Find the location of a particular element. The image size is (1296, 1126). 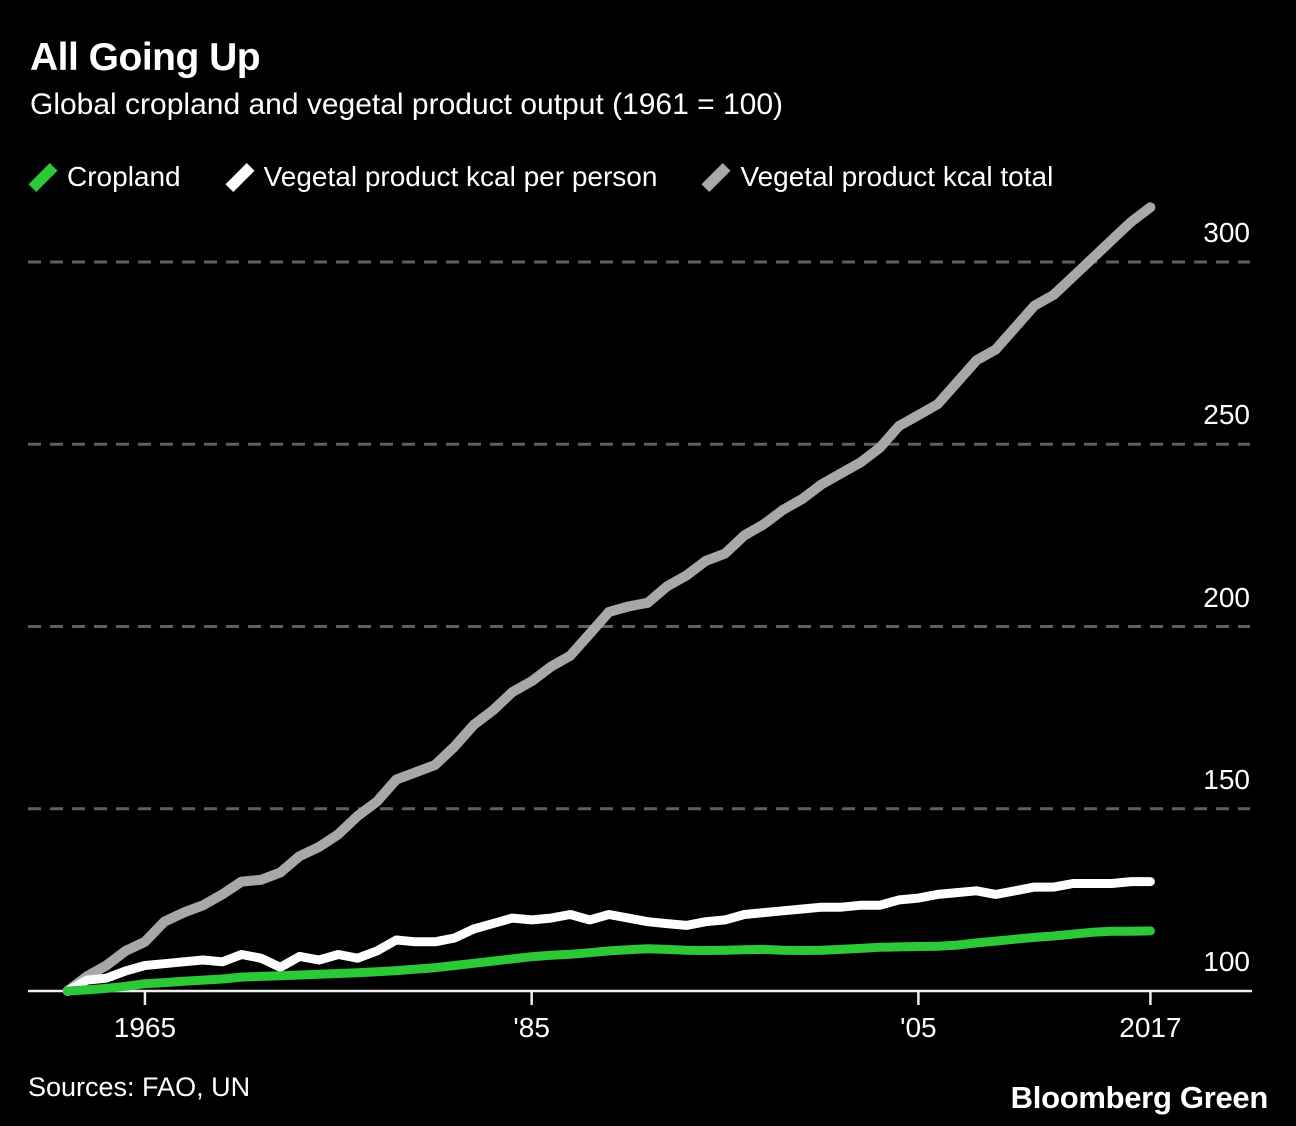

legend-label-kcal-total: Vegetal product kcal total is located at coordinates (897, 176).